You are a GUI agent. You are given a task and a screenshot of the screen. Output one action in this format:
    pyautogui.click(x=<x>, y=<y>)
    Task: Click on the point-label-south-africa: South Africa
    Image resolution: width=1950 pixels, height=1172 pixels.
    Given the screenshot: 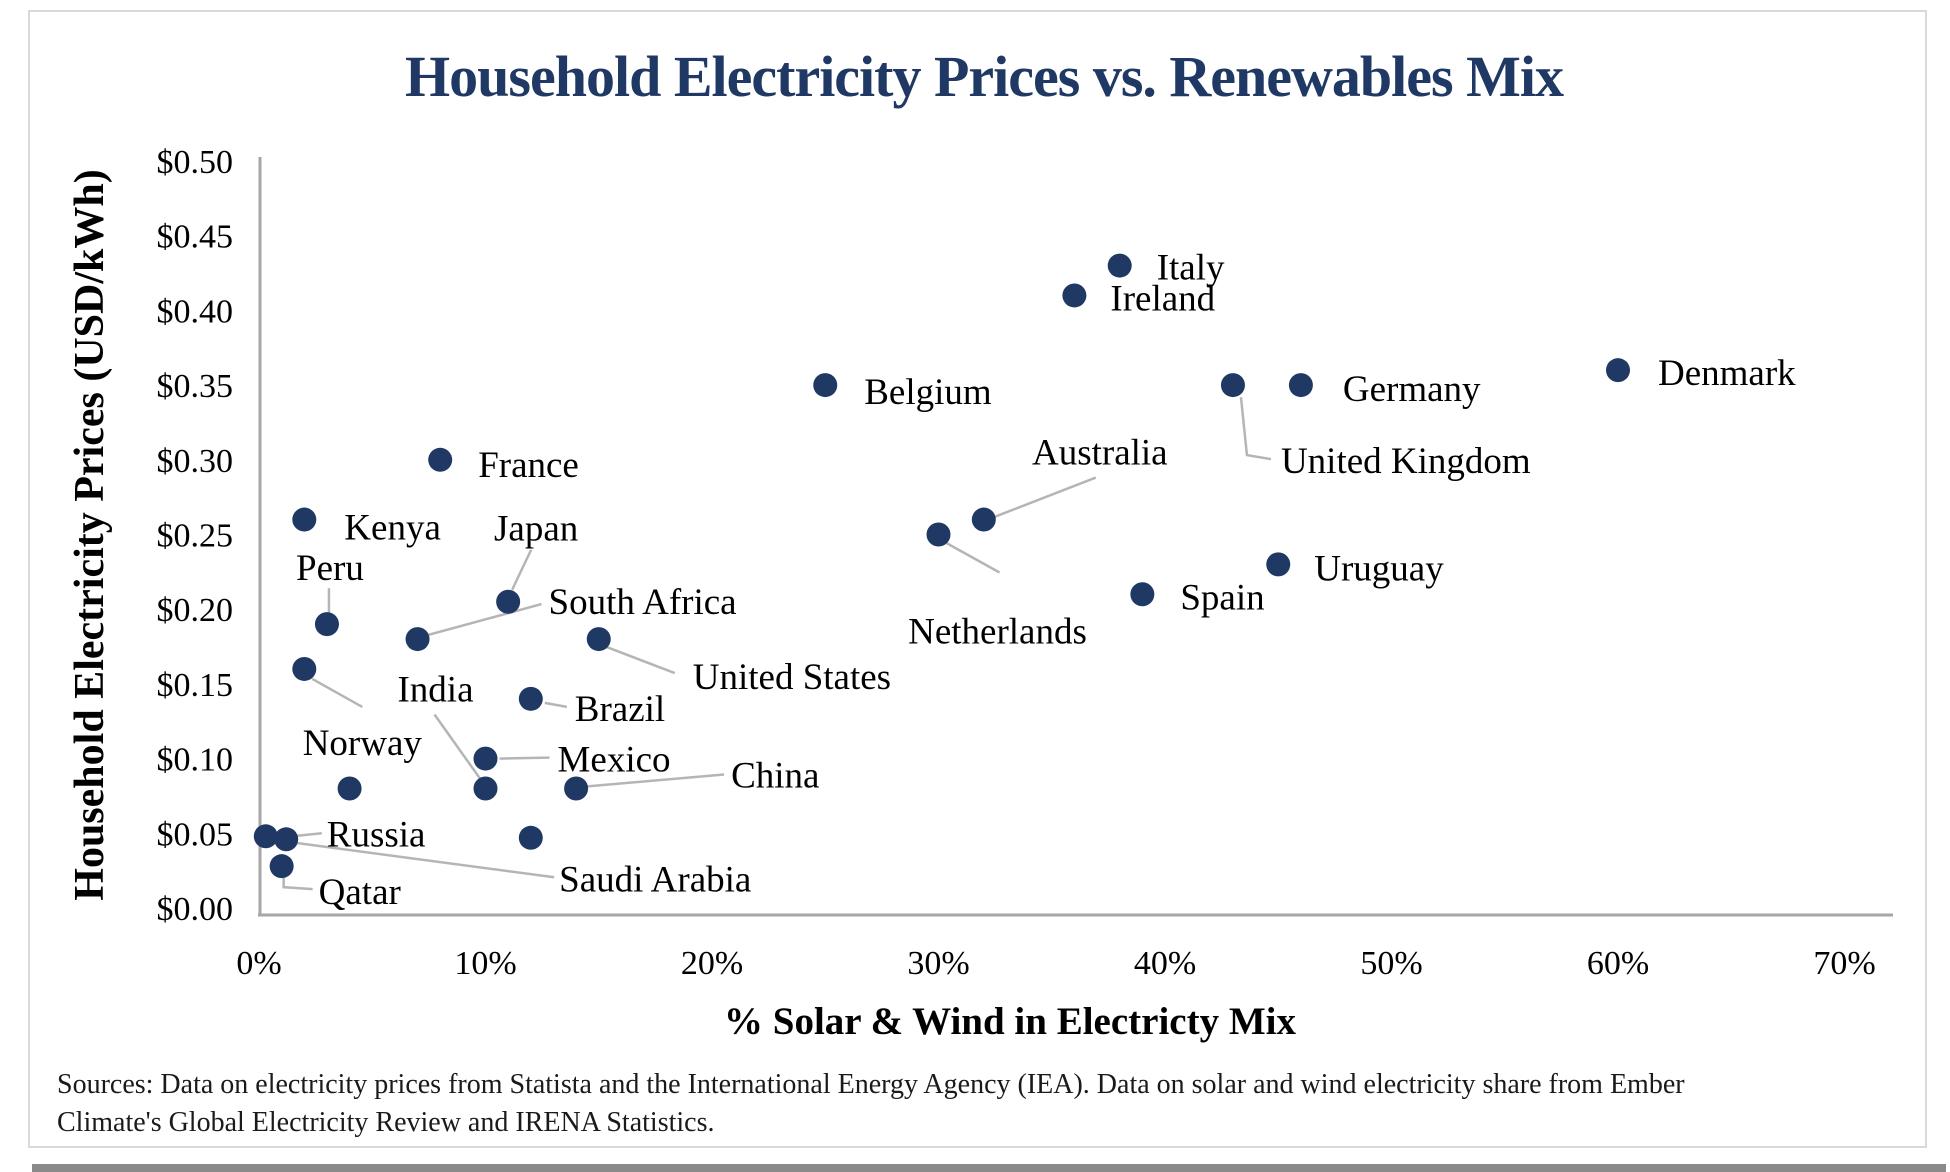 What is the action you would take?
    pyautogui.click(x=643, y=602)
    